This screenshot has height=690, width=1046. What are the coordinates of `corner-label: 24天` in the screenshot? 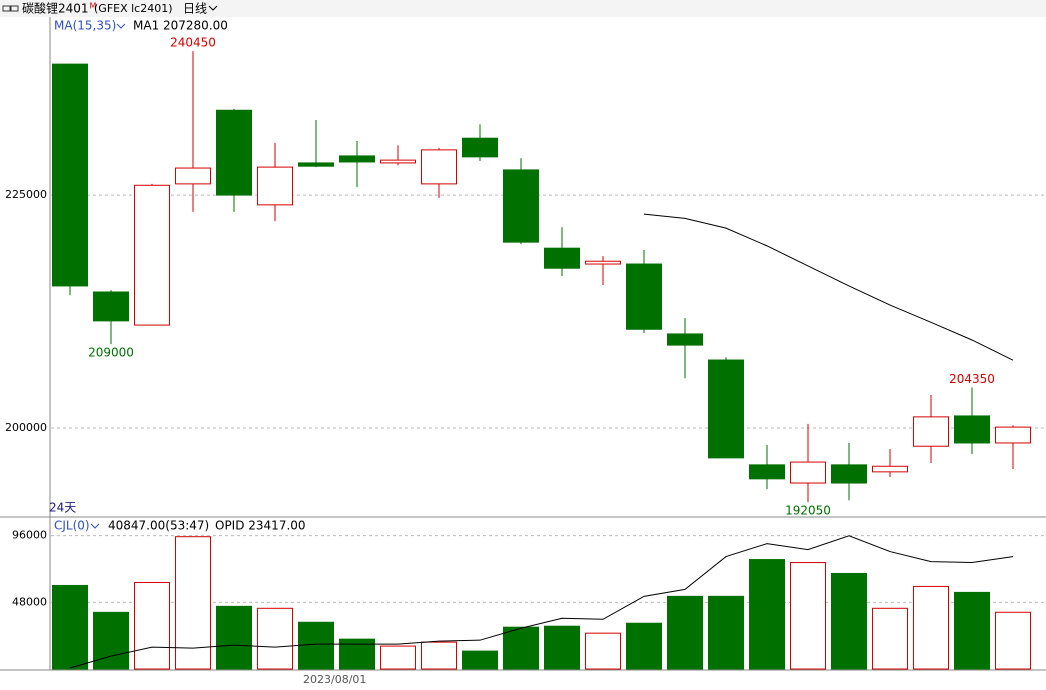 It's located at (62, 508).